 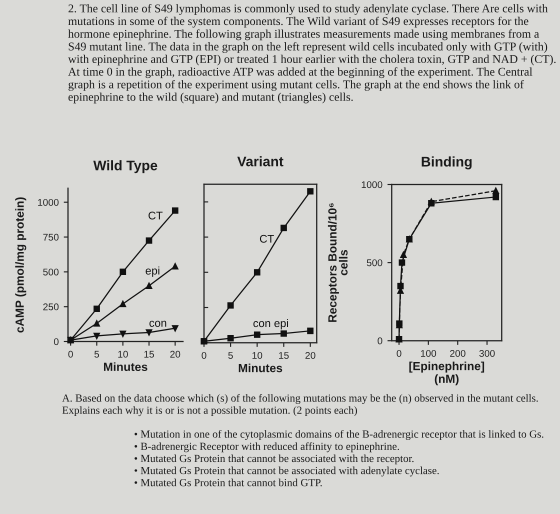 I want to click on text: • Mutation in one of the cytoplasmic domains of the B-adrenergic receptor that is linked to Gs., so click(x=339, y=435).